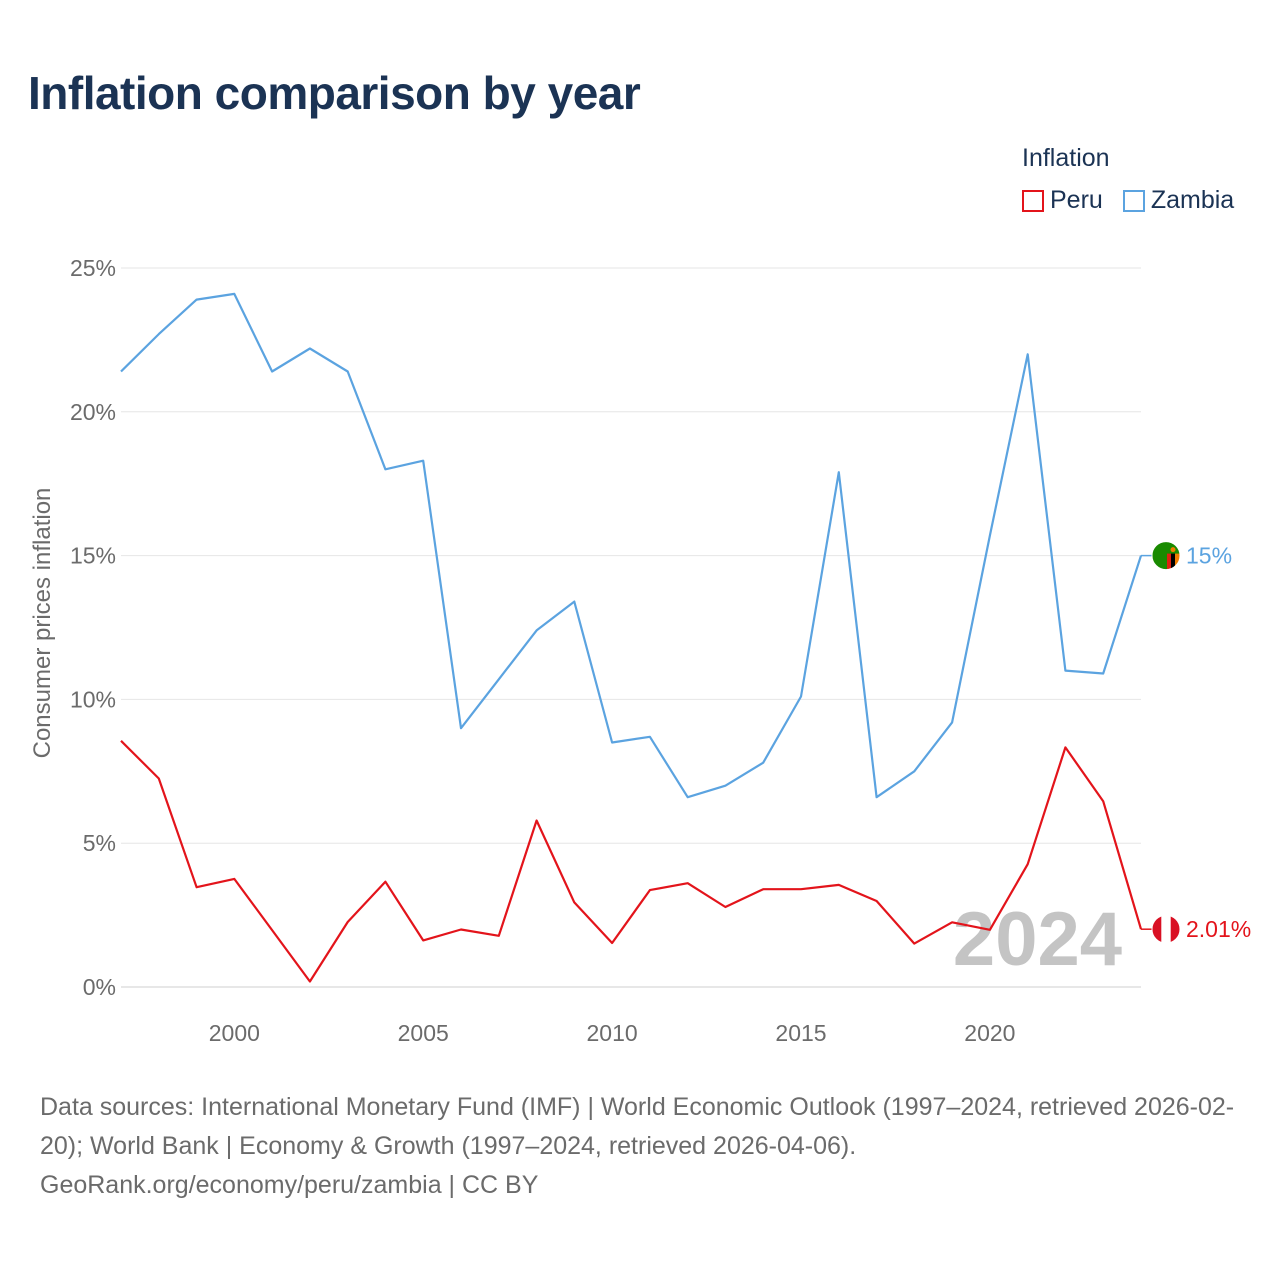 The width and height of the screenshot is (1280, 1280). What do you see at coordinates (234, 1033) in the screenshot?
I see `x-tick-label: 2000` at bounding box center [234, 1033].